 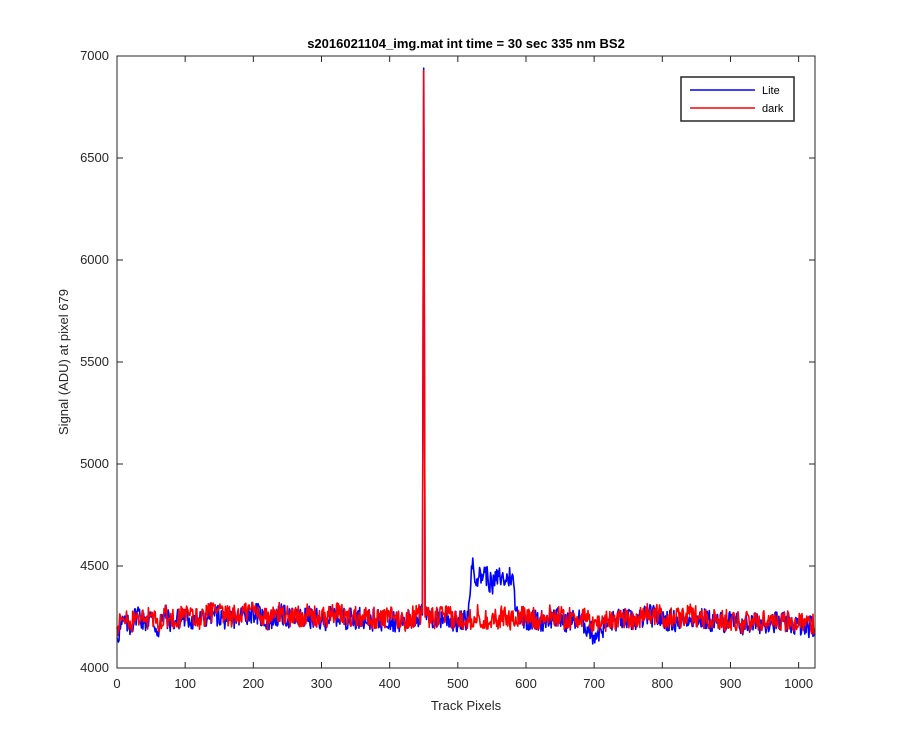 I want to click on y-tick-label: 5500, so click(x=94, y=361).